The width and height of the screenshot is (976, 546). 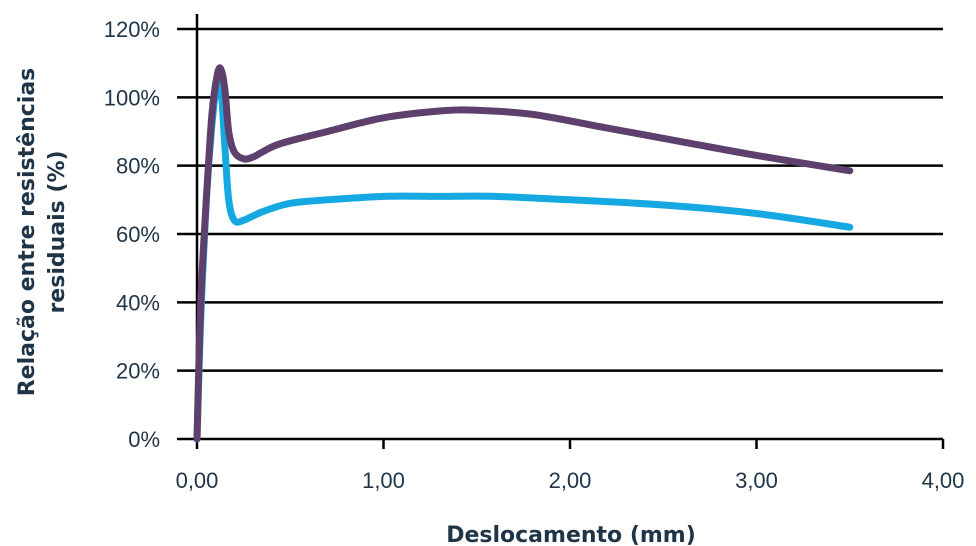 What do you see at coordinates (571, 534) in the screenshot?
I see `x-axis-title: Deslocamento (mm)` at bounding box center [571, 534].